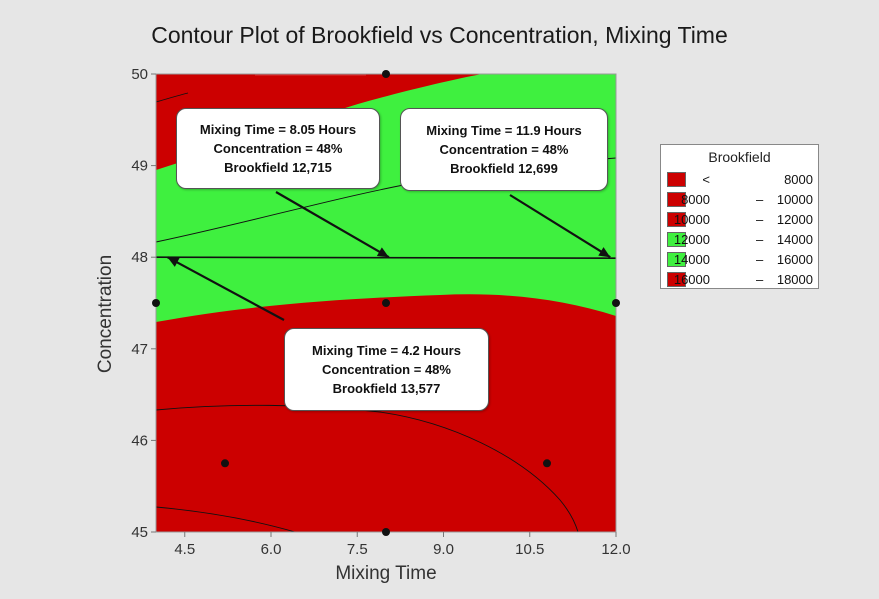 Image resolution: width=879 pixels, height=599 pixels. Describe the element at coordinates (357, 549) in the screenshot. I see `x-tick-label: 7.5` at that location.